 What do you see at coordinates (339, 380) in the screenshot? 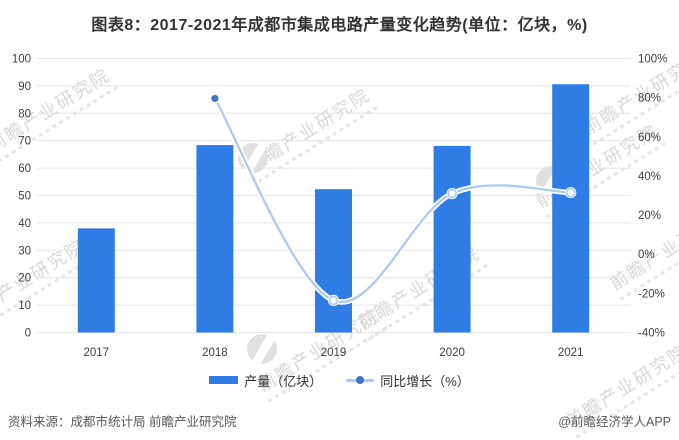
I see `legend: 产量（亿块） 同比增长（%）` at bounding box center [339, 380].